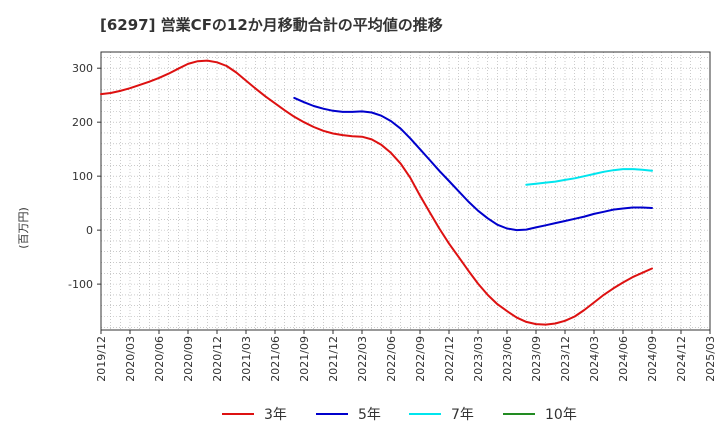  I want to click on x-tick-label: 2024/06, so click(623, 359).